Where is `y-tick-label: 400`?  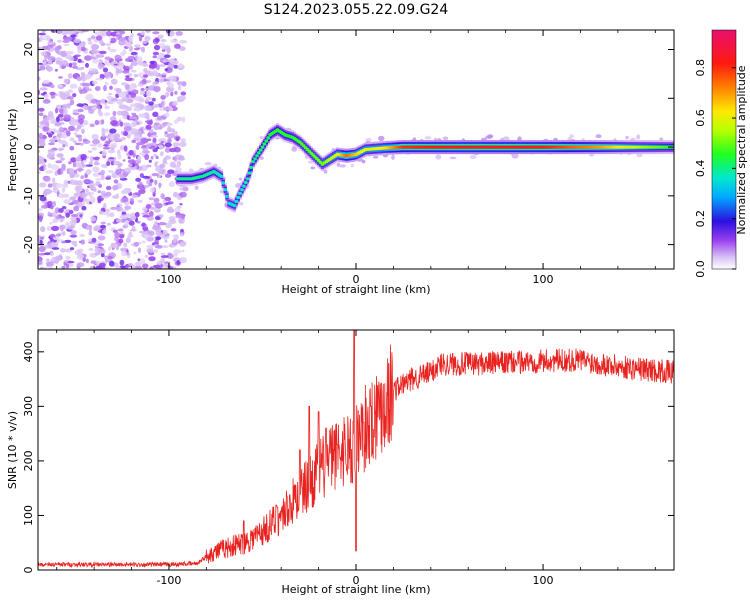
y-tick-label: 400 is located at coordinates (28, 351).